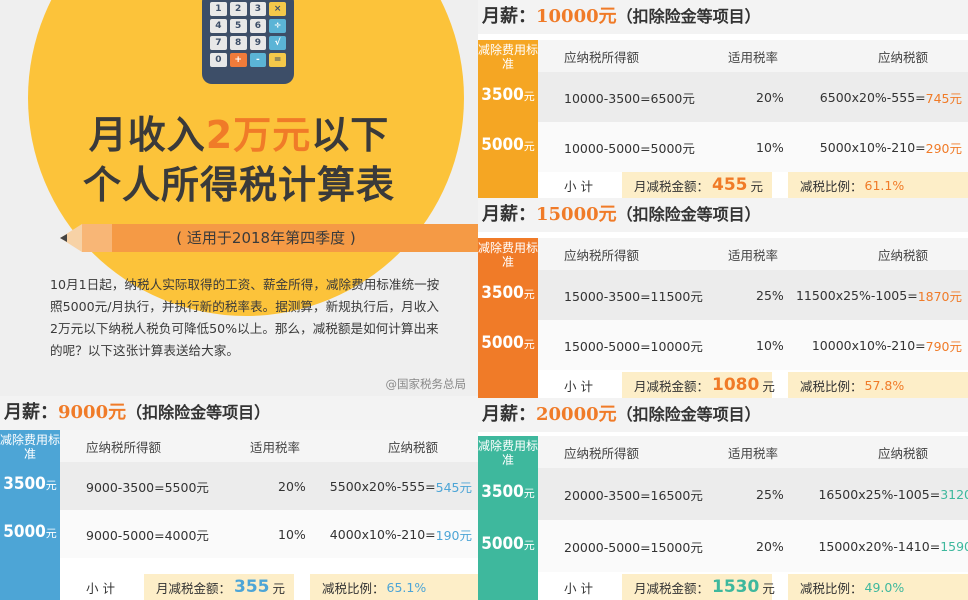 This screenshot has height=600, width=968. I want to click on panel-title: 月薪：9000元（扣除险金等项目）, so click(239, 413).